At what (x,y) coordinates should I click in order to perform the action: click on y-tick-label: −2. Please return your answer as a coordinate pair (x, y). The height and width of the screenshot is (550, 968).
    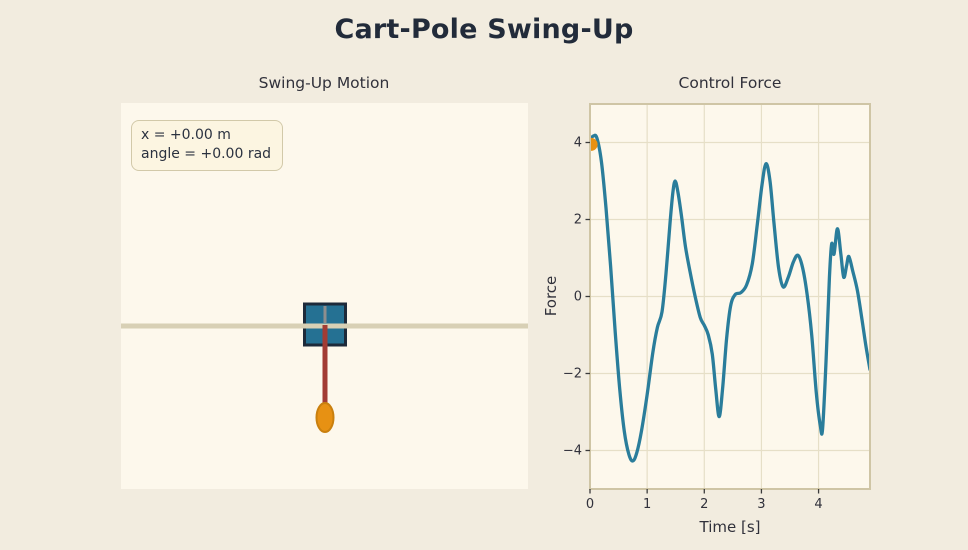
    Looking at the image, I should click on (572, 373).